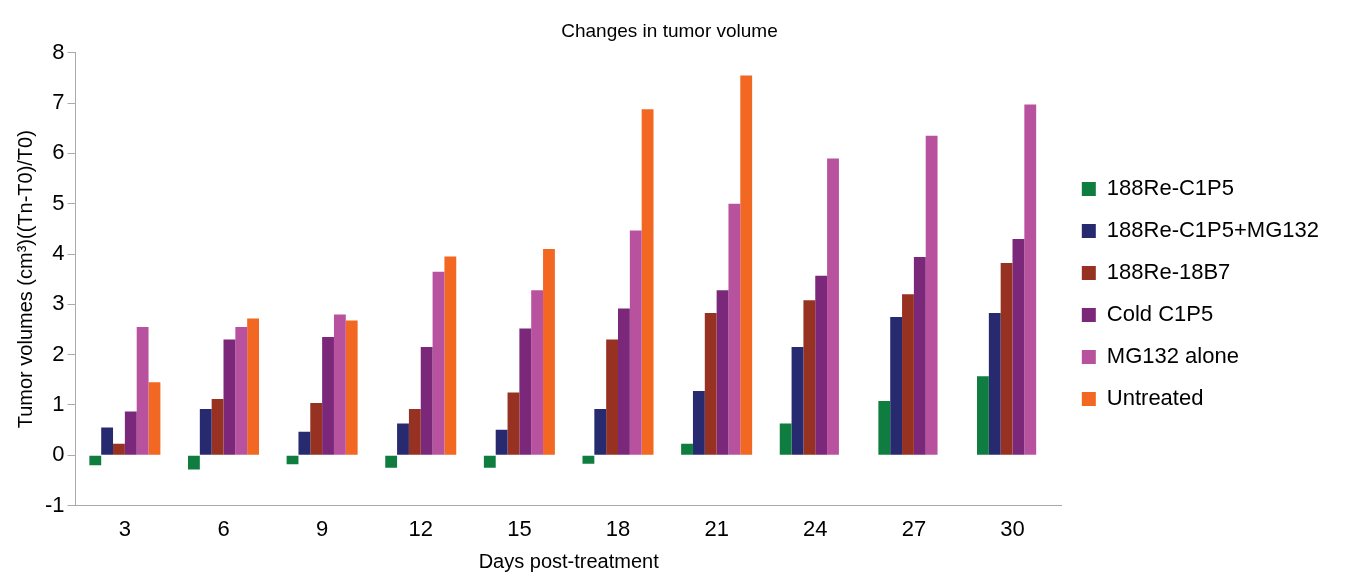 The height and width of the screenshot is (586, 1349). What do you see at coordinates (124, 528) in the screenshot?
I see `x-tick-label: 3` at bounding box center [124, 528].